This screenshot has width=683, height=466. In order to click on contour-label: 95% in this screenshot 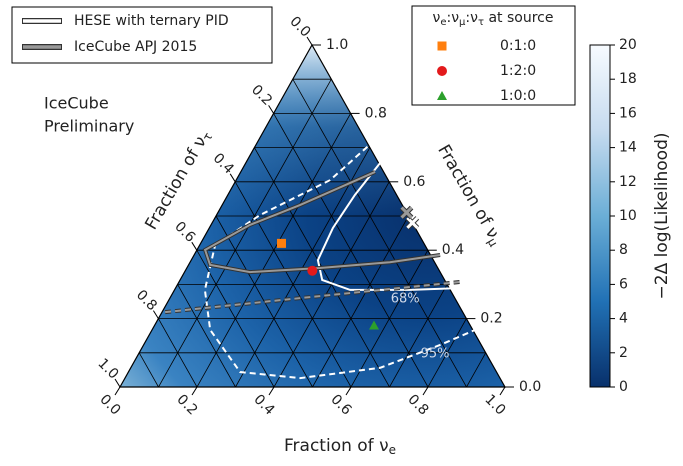, I will do `click(435, 353)`.